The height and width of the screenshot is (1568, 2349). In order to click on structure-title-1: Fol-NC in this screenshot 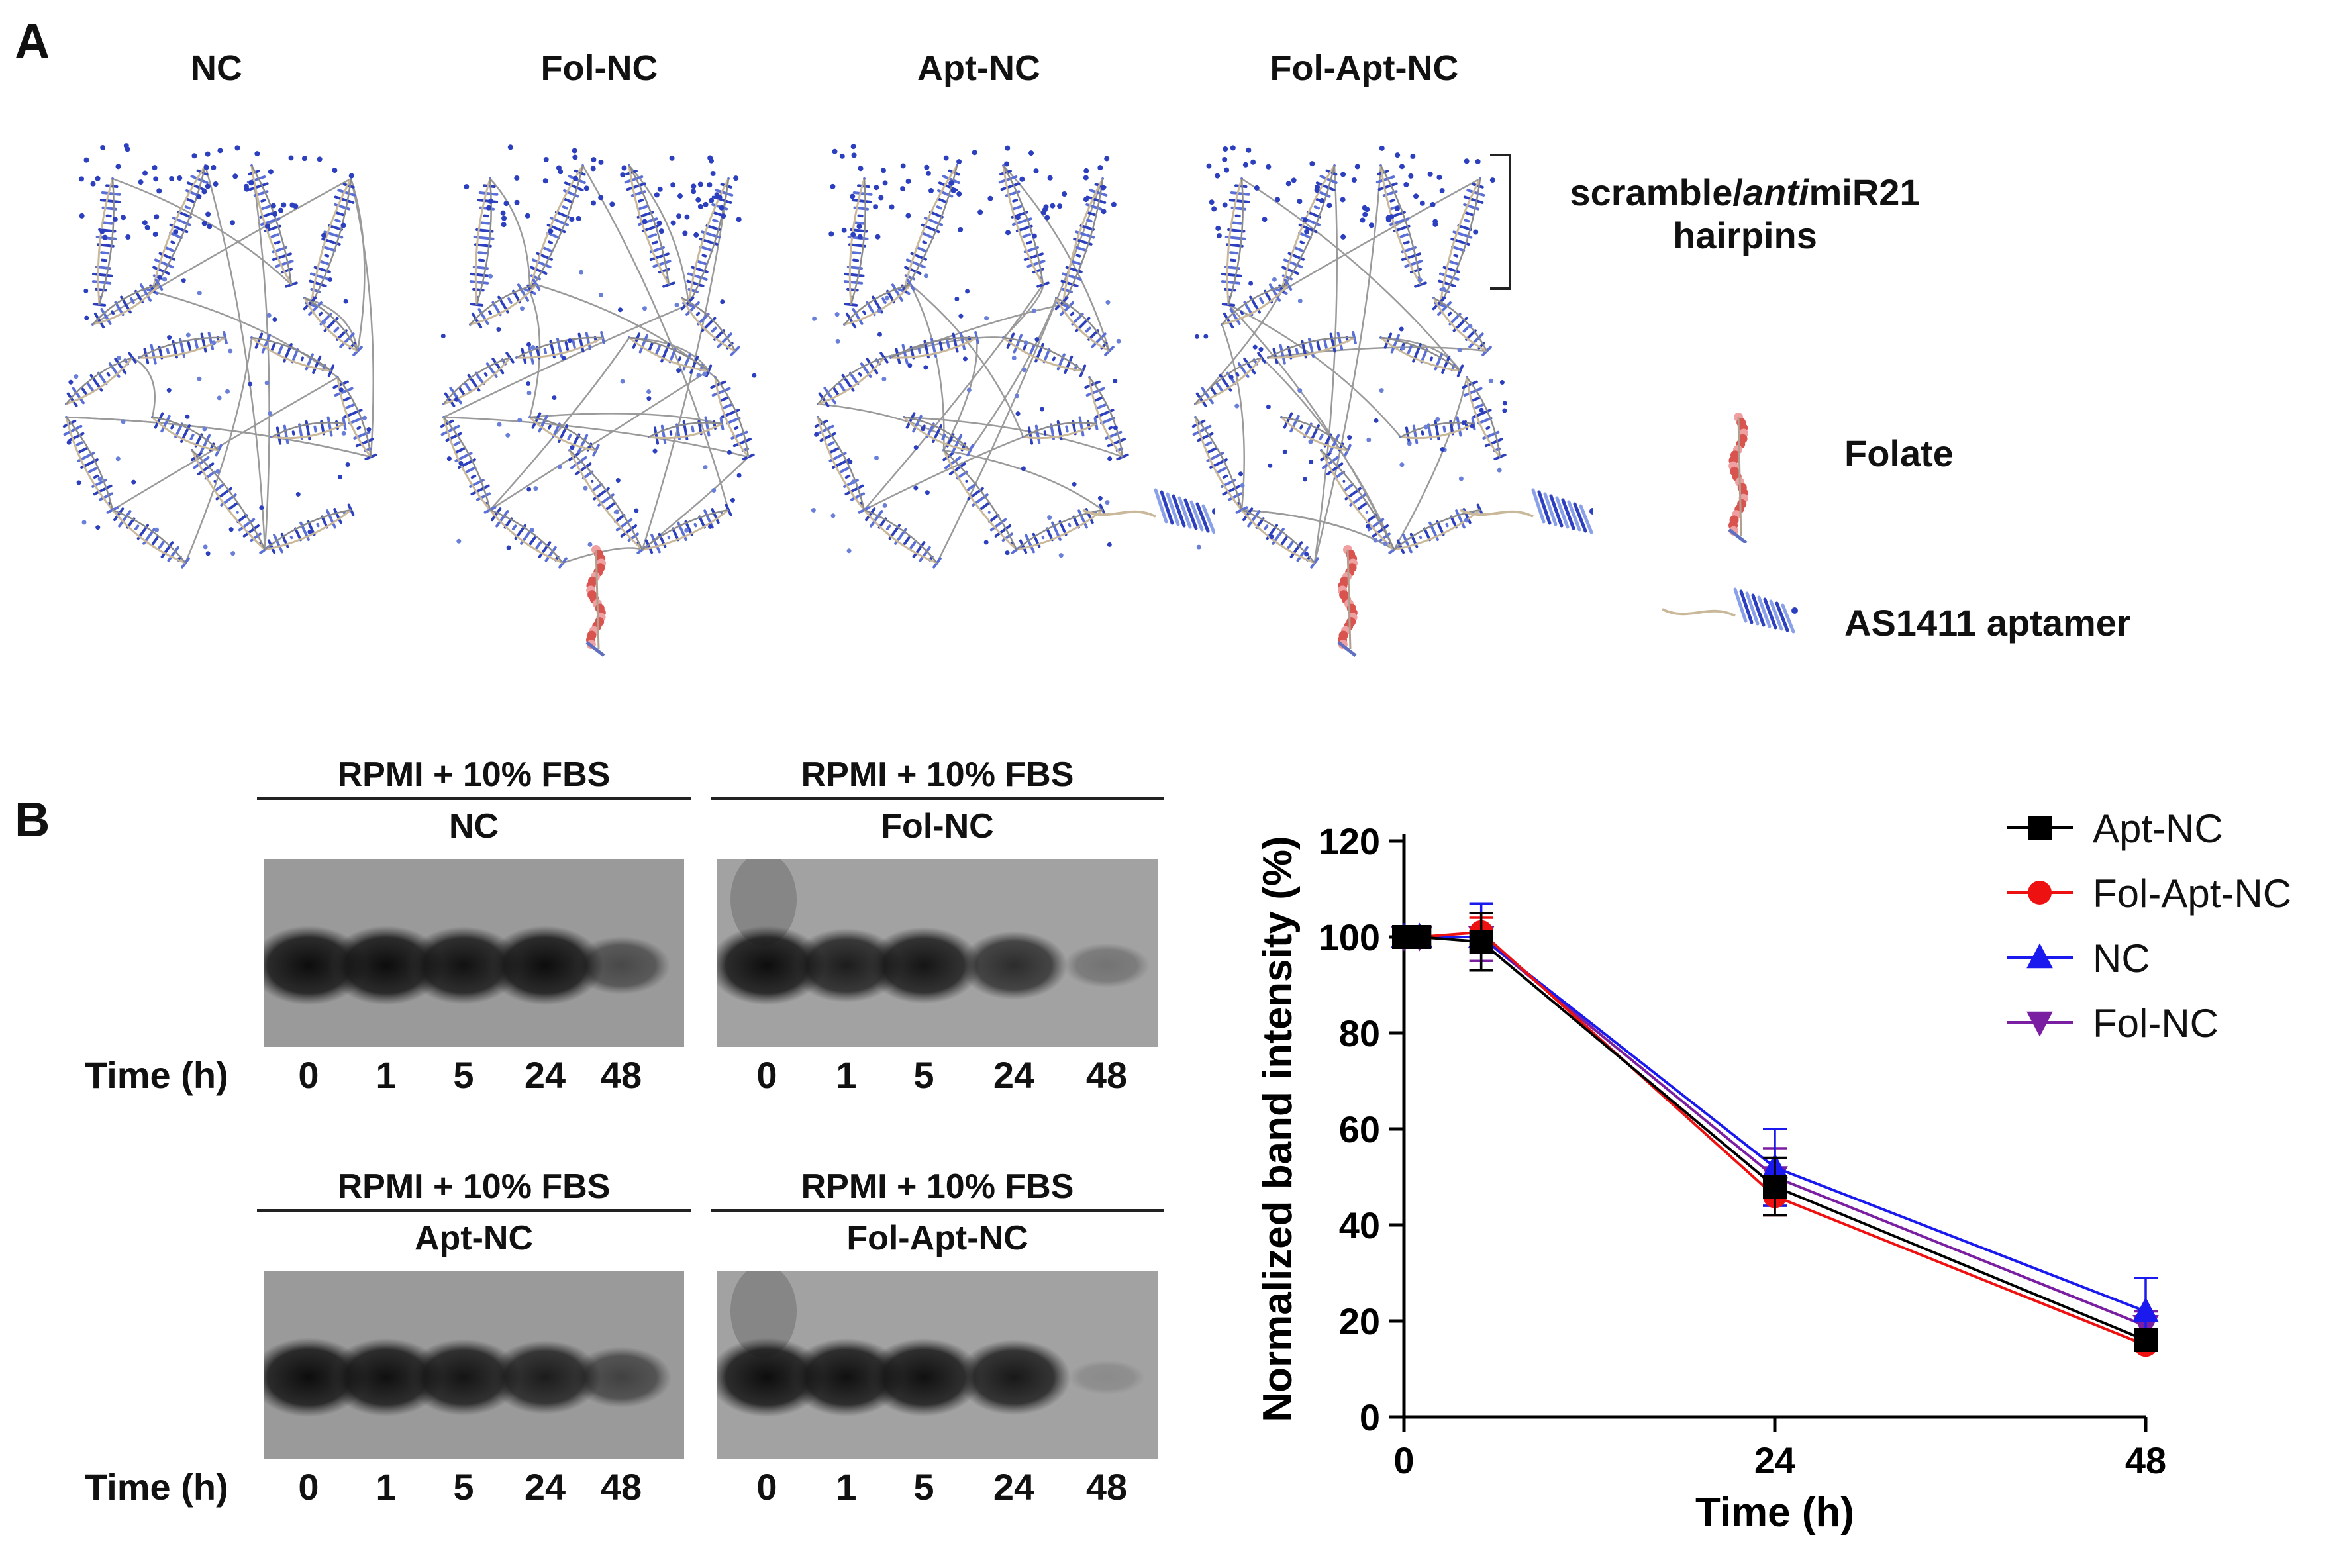, I will do `click(599, 68)`.